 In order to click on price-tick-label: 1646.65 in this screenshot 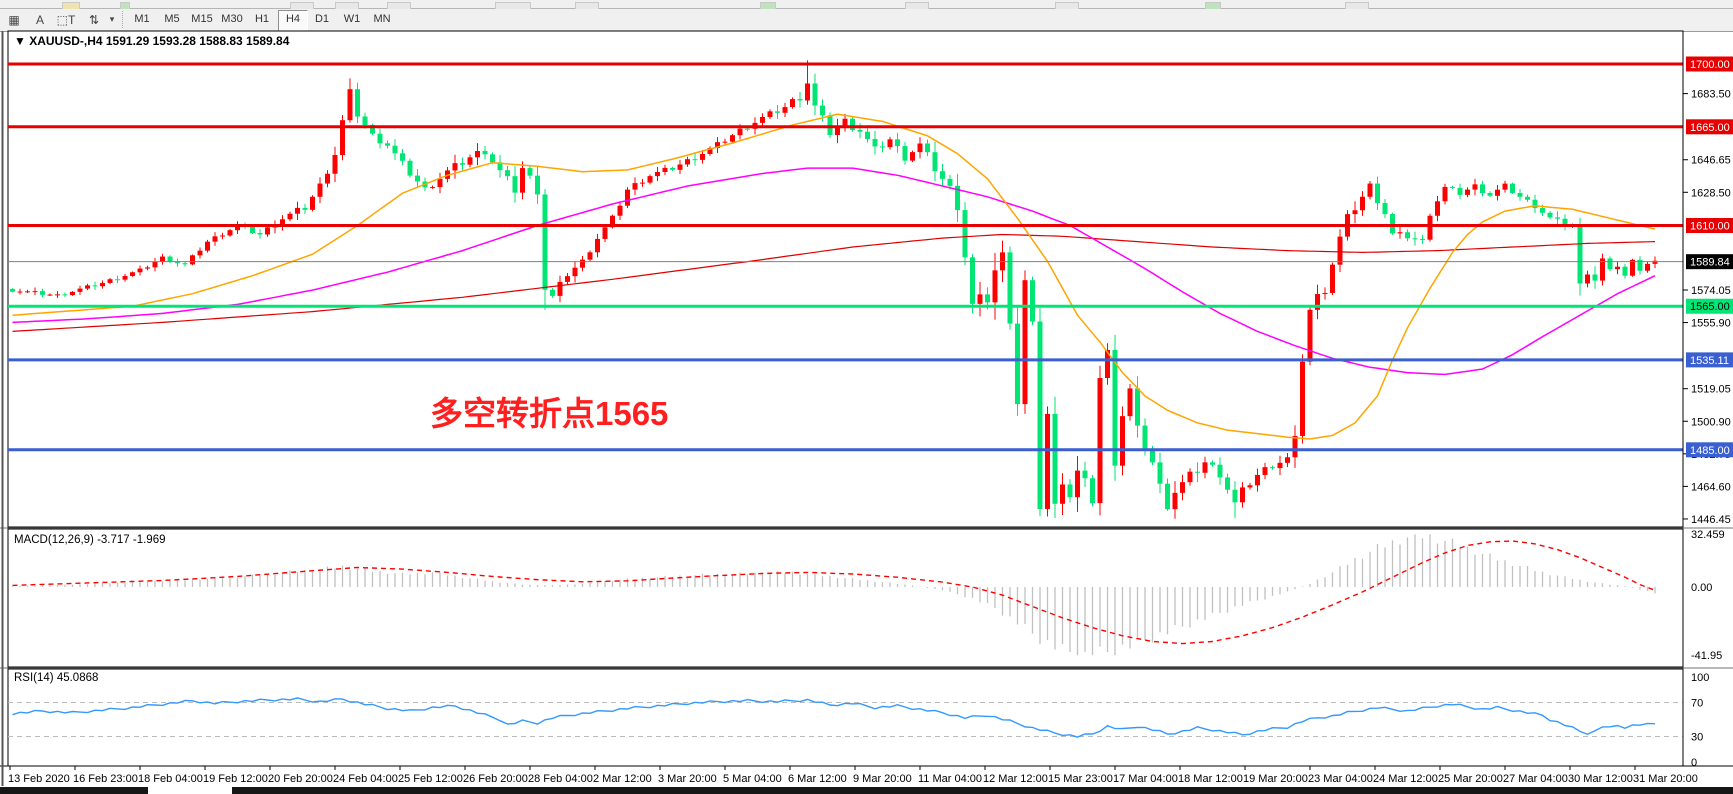, I will do `click(1711, 161)`.